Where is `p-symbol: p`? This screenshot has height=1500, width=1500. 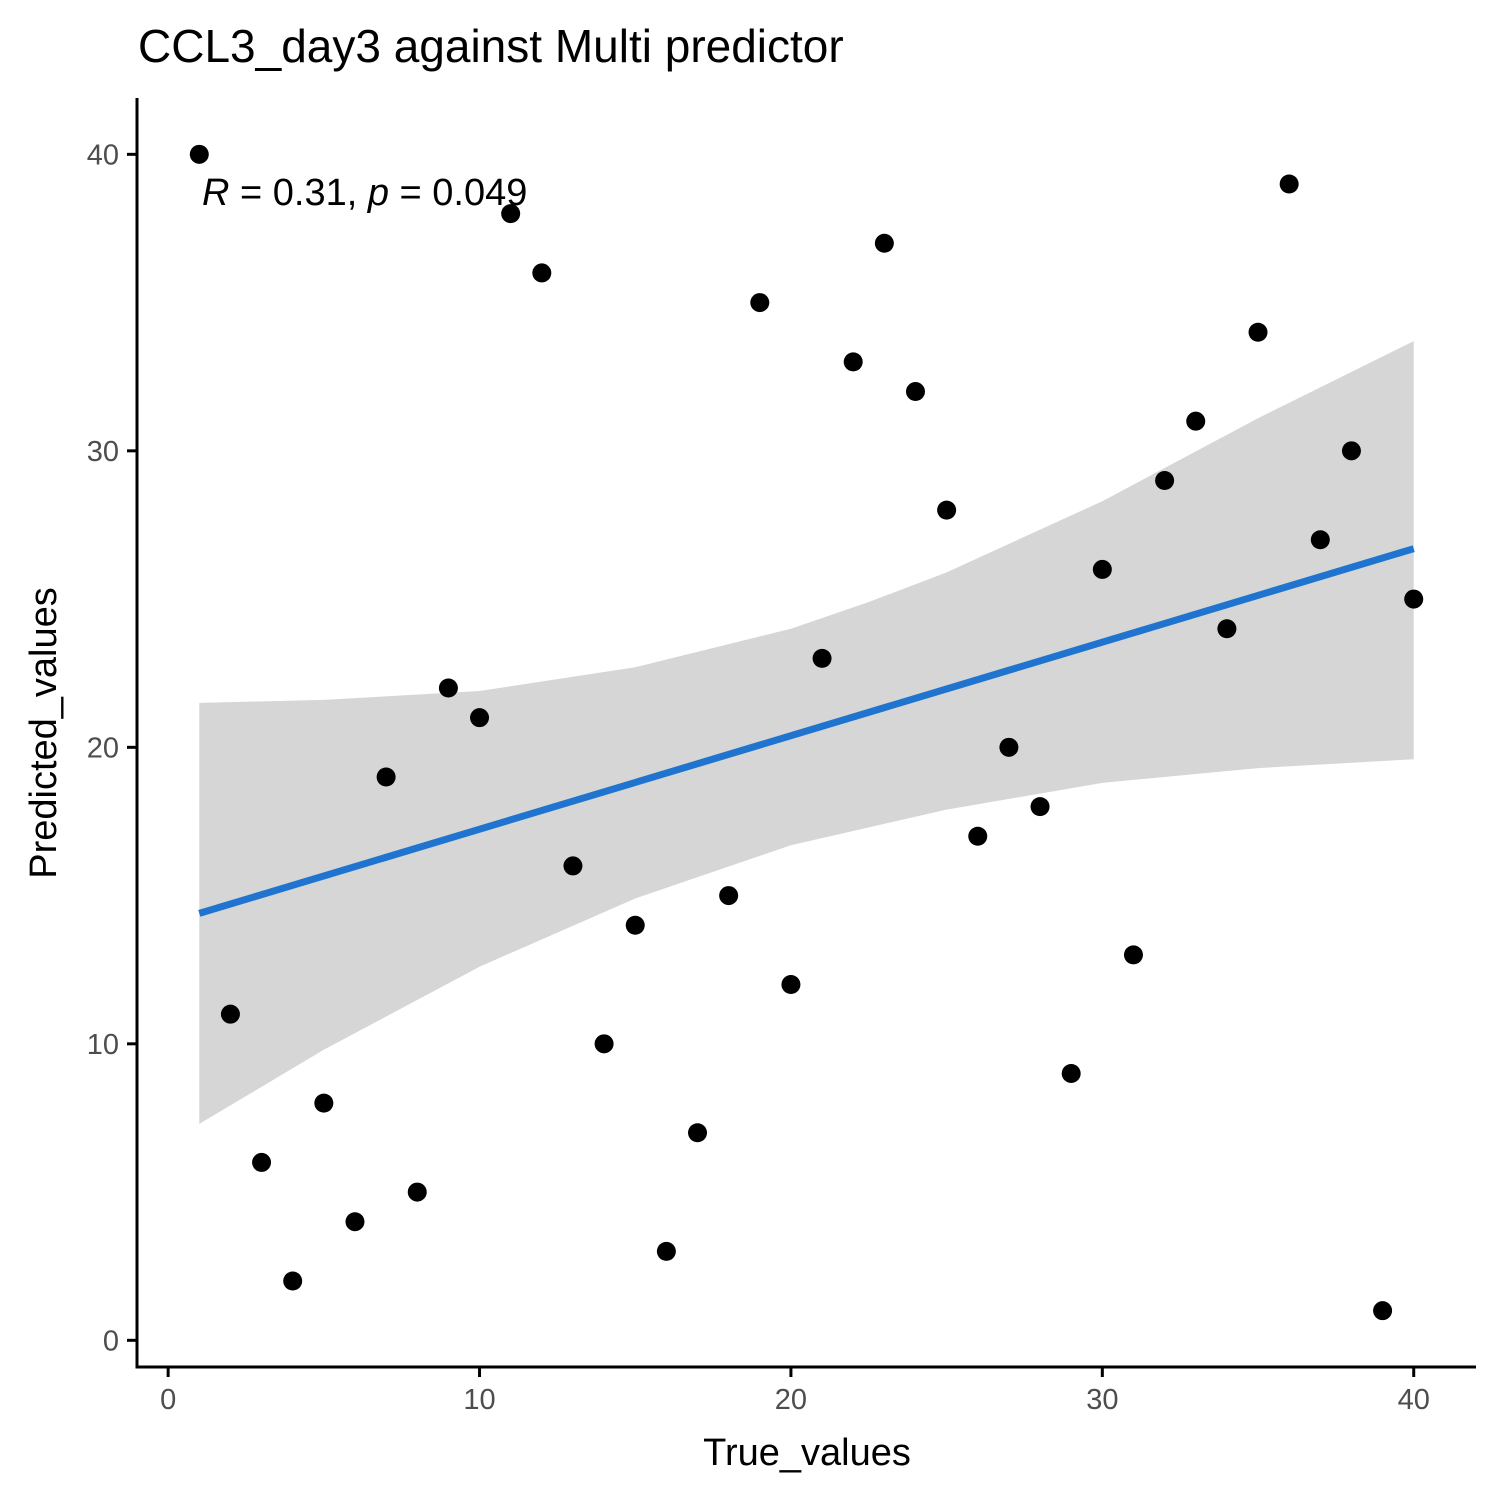
p-symbol: p is located at coordinates (378, 193).